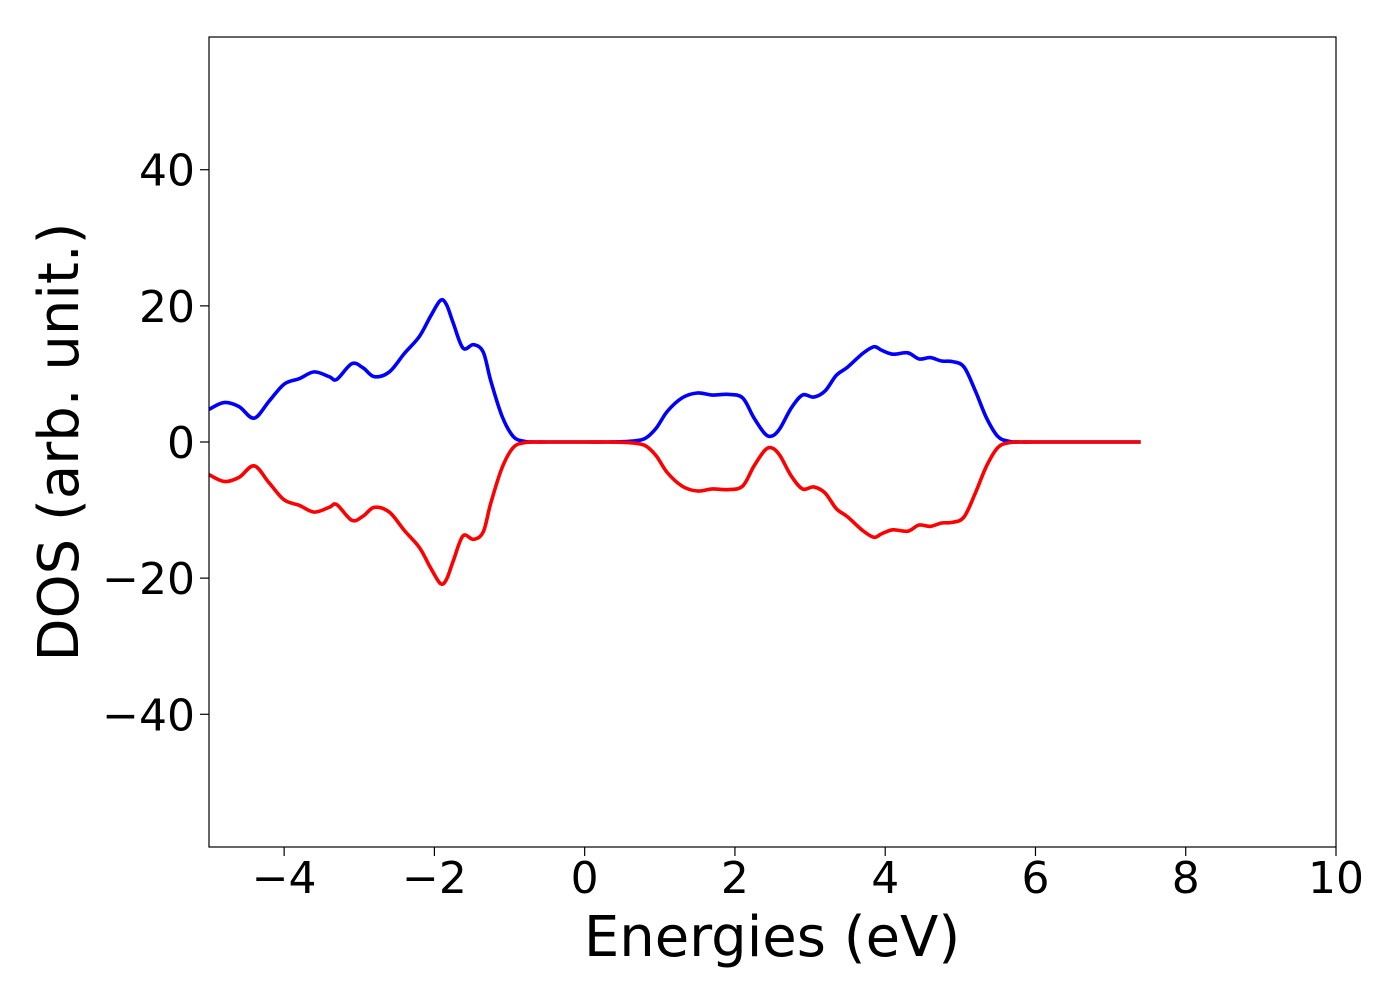  I want to click on x-tick-label: −4, so click(284, 878).